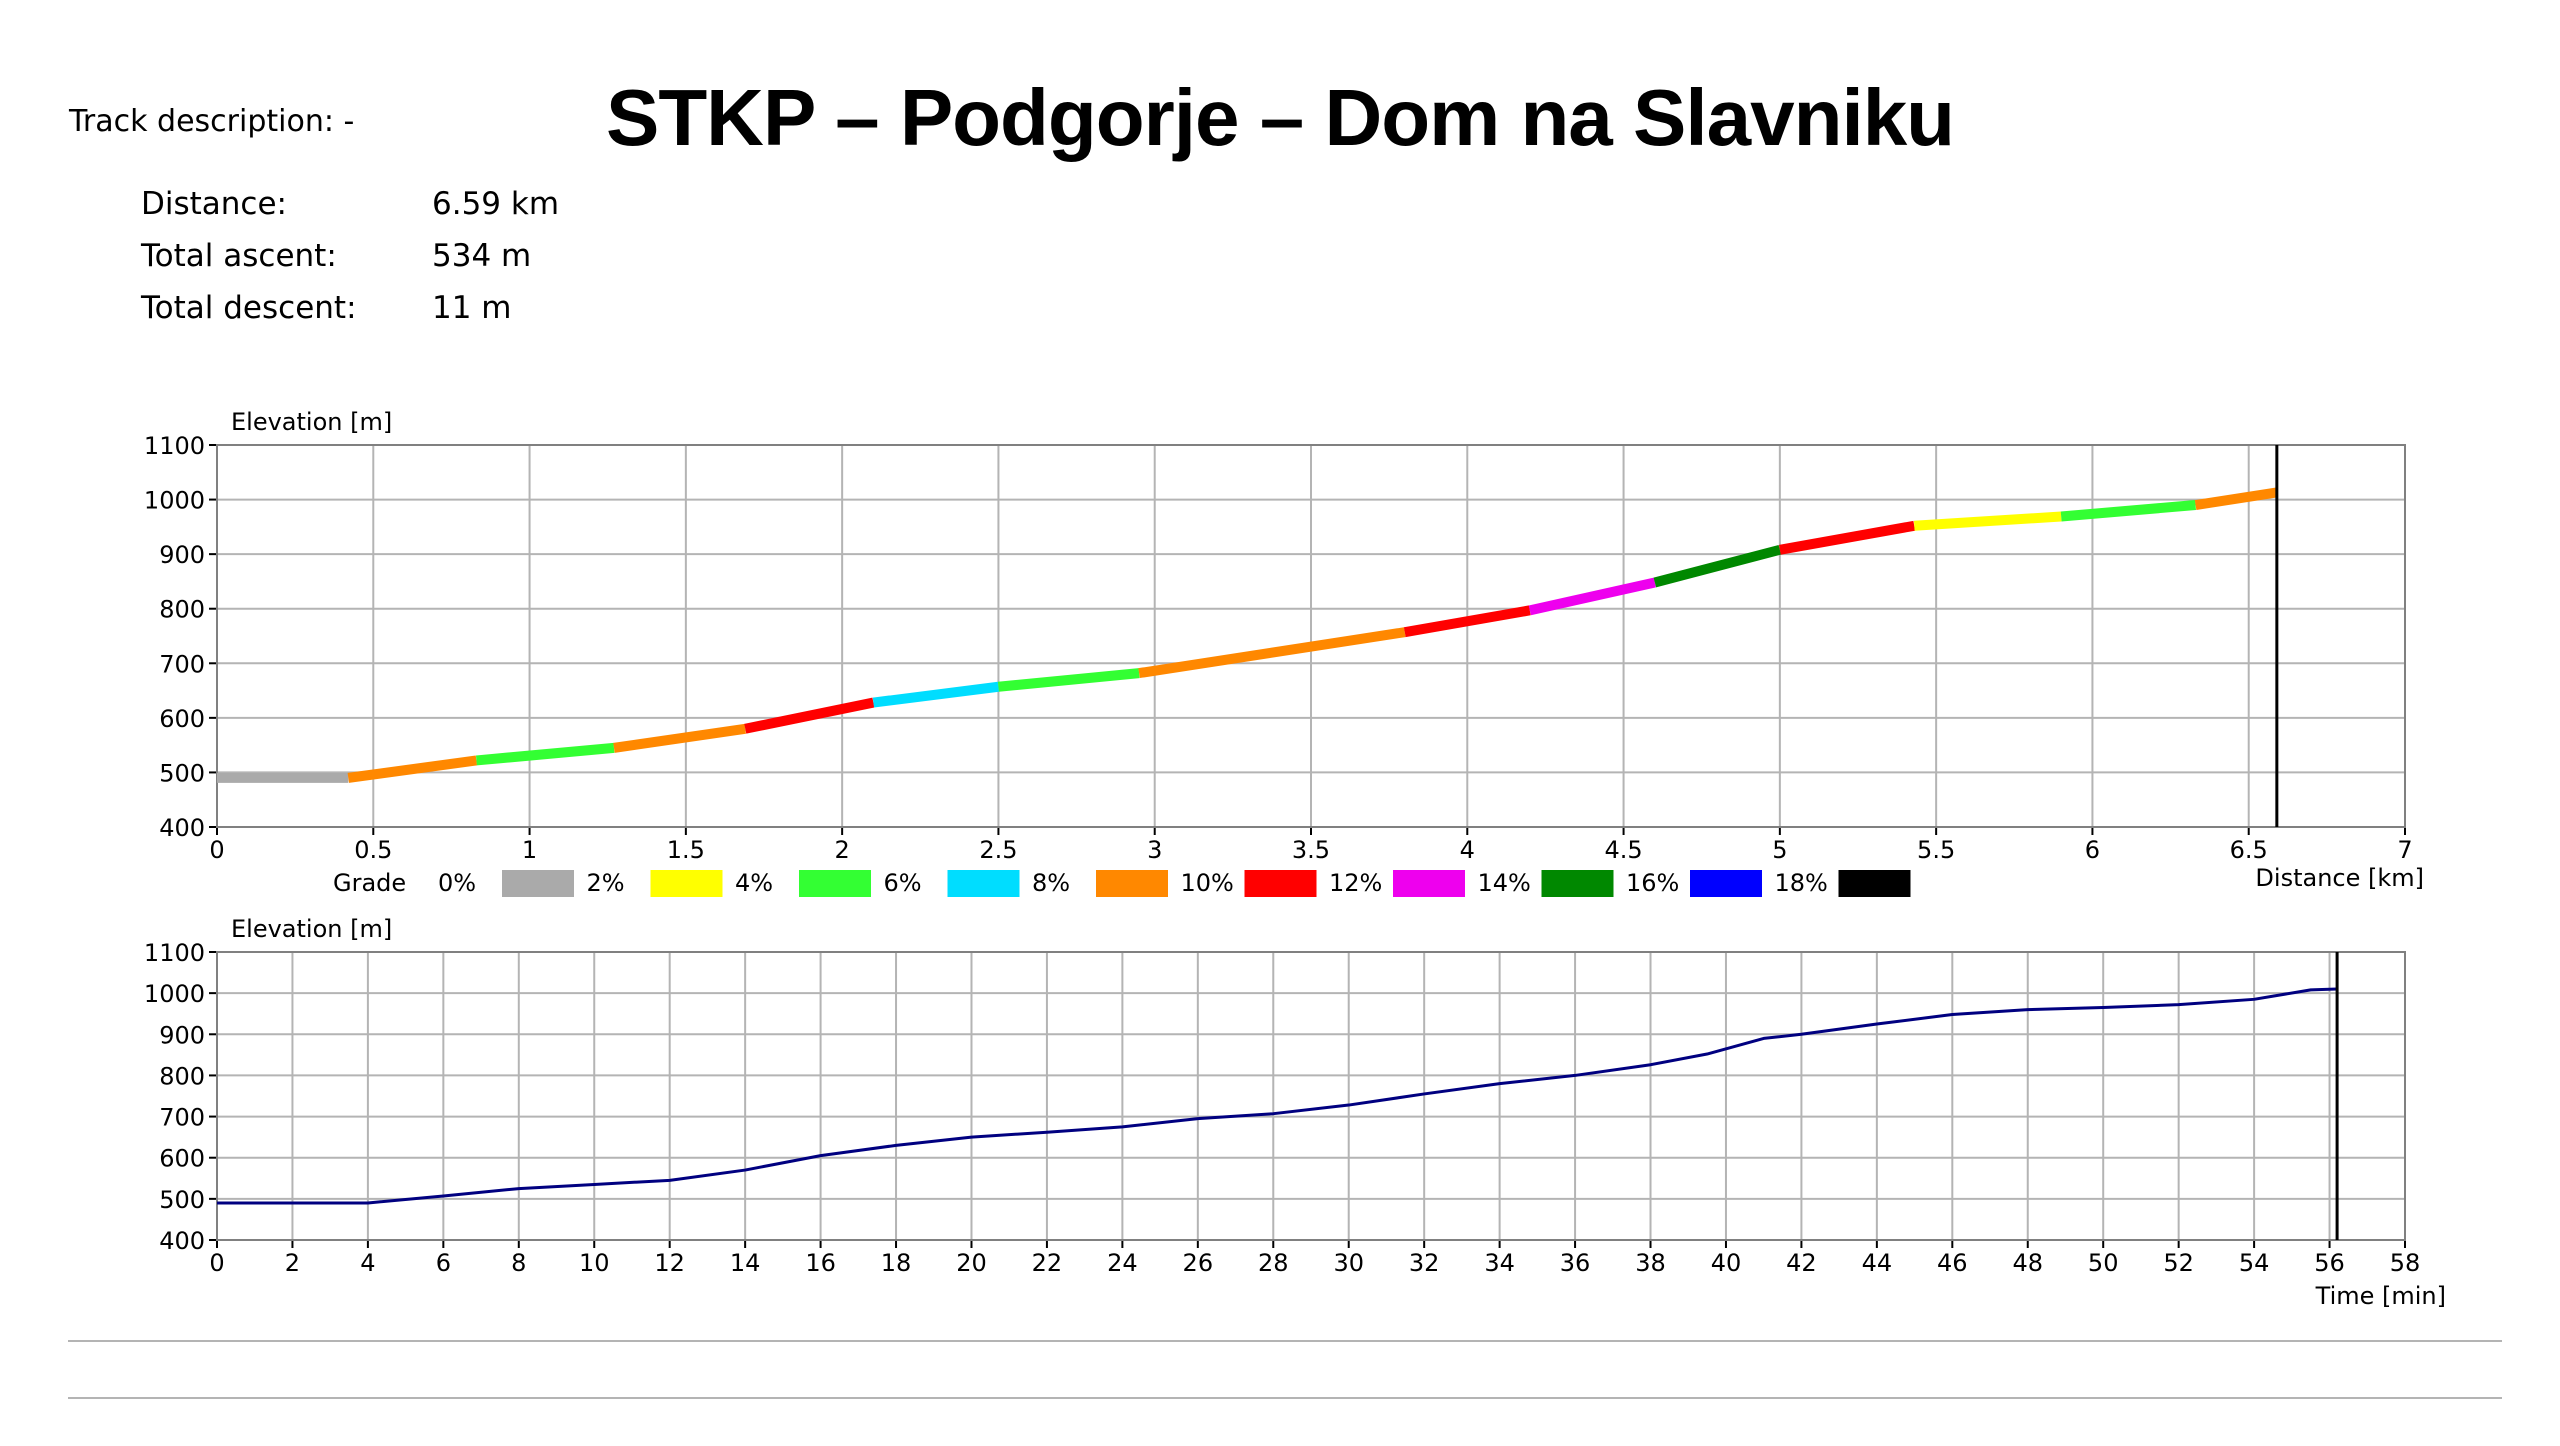 The width and height of the screenshot is (2560, 1446). Describe the element at coordinates (1277, 1096) in the screenshot. I see `chart2-series-line` at that location.